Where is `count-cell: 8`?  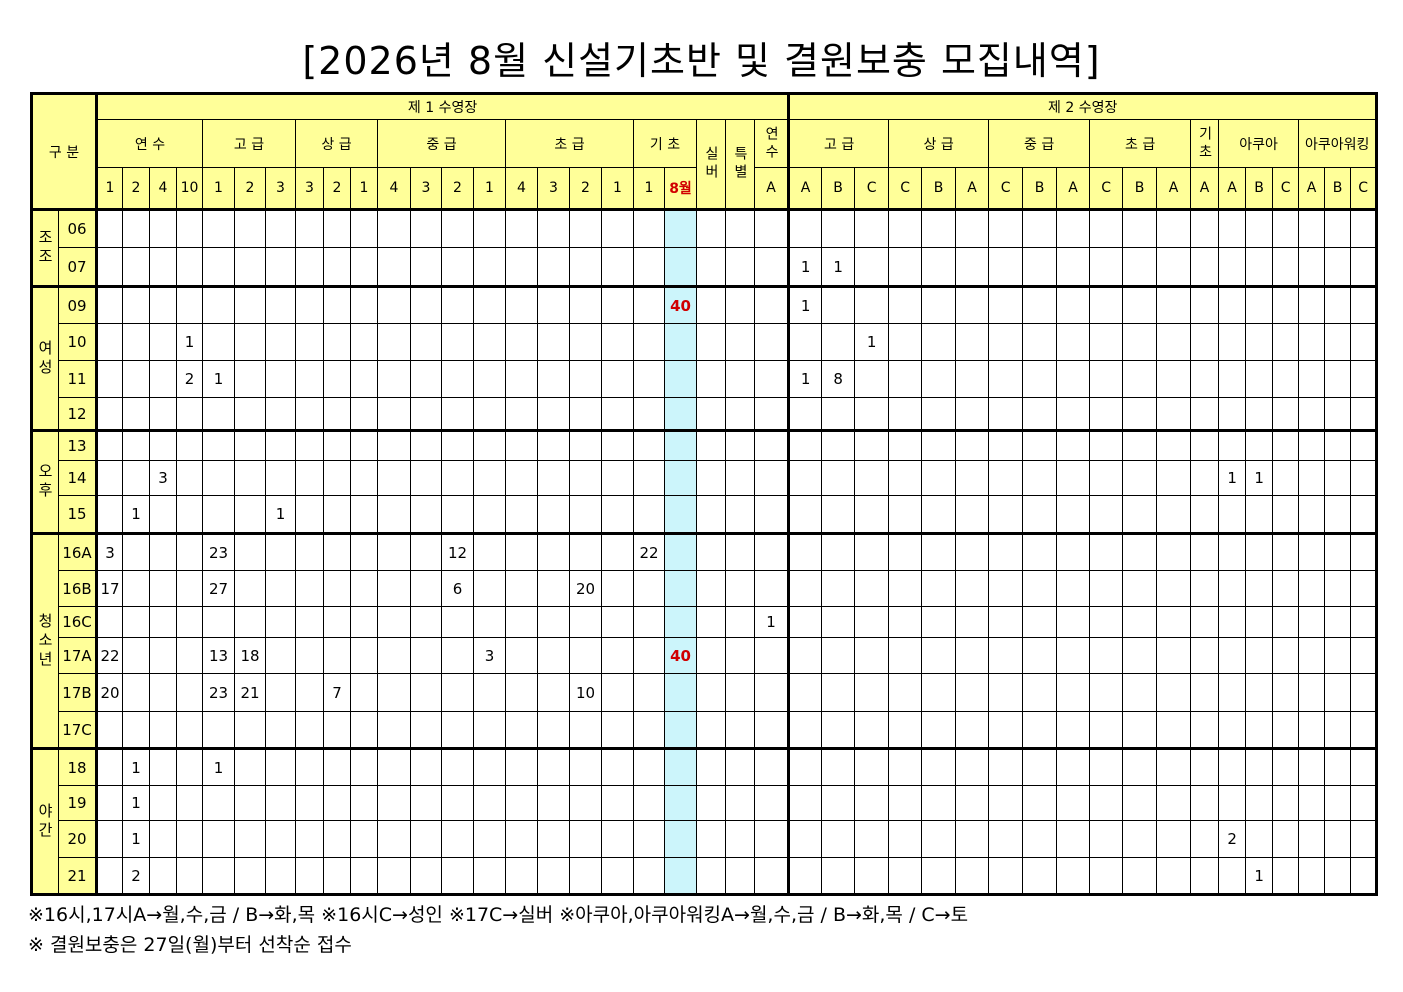 count-cell: 8 is located at coordinates (838, 379).